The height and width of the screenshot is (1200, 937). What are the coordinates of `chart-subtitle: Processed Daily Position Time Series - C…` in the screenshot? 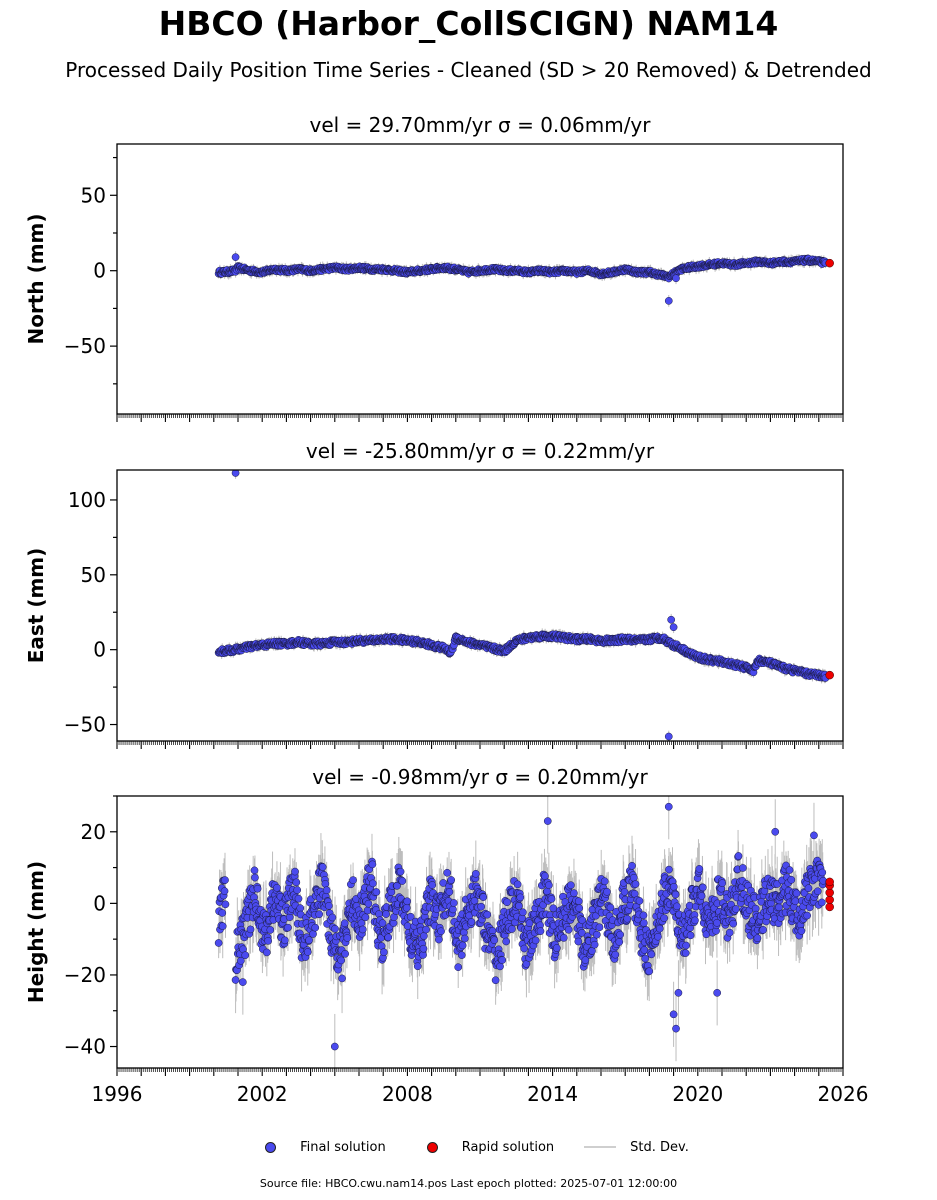 It's located at (468, 70).